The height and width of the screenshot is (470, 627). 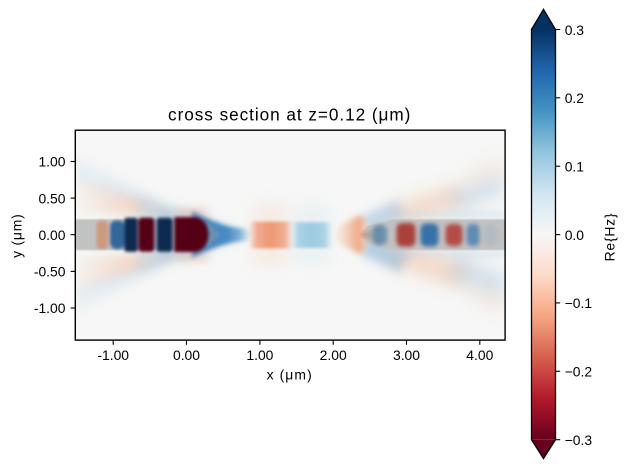 I want to click on svg-text: y (μm), so click(x=17, y=235).